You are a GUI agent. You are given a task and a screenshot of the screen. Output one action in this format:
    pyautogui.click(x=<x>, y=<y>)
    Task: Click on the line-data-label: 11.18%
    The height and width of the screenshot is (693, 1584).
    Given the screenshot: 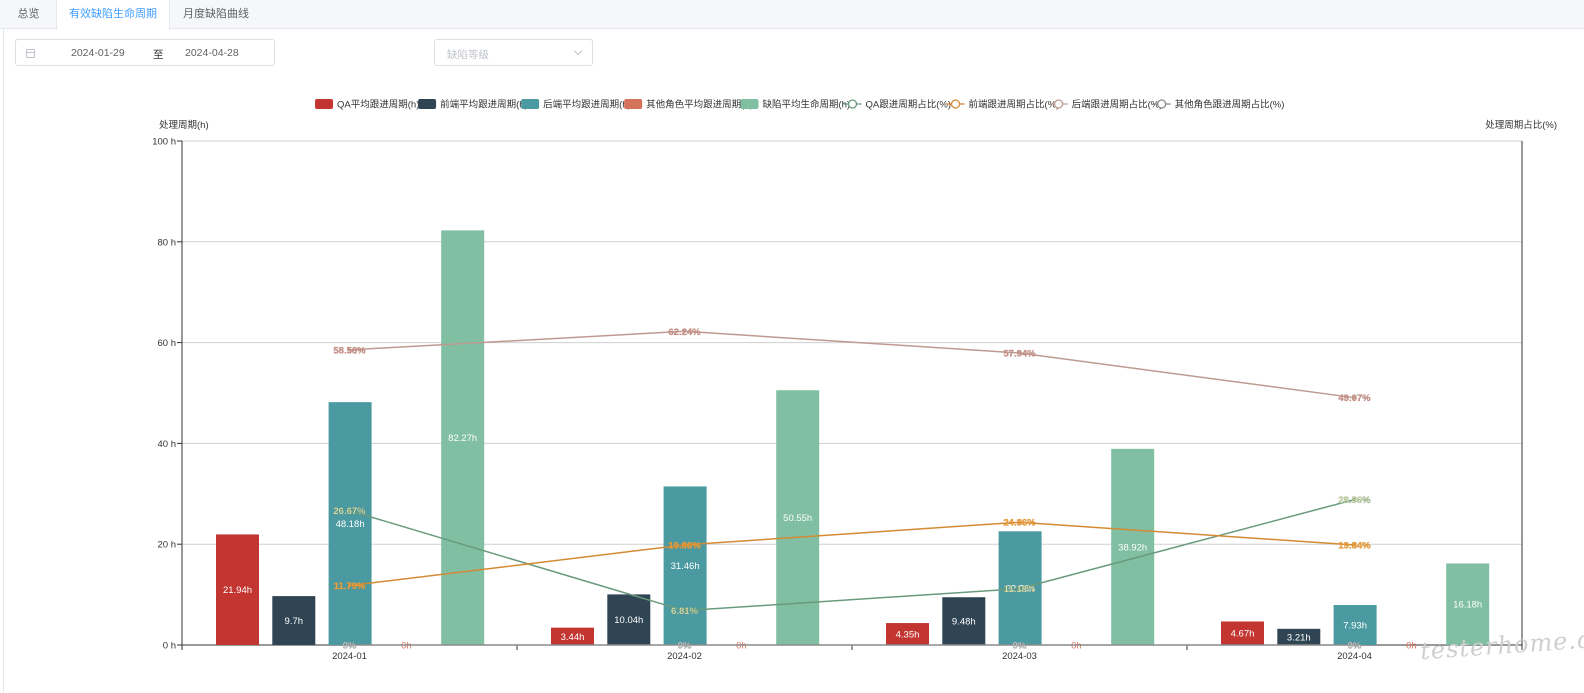 What is the action you would take?
    pyautogui.click(x=1020, y=589)
    